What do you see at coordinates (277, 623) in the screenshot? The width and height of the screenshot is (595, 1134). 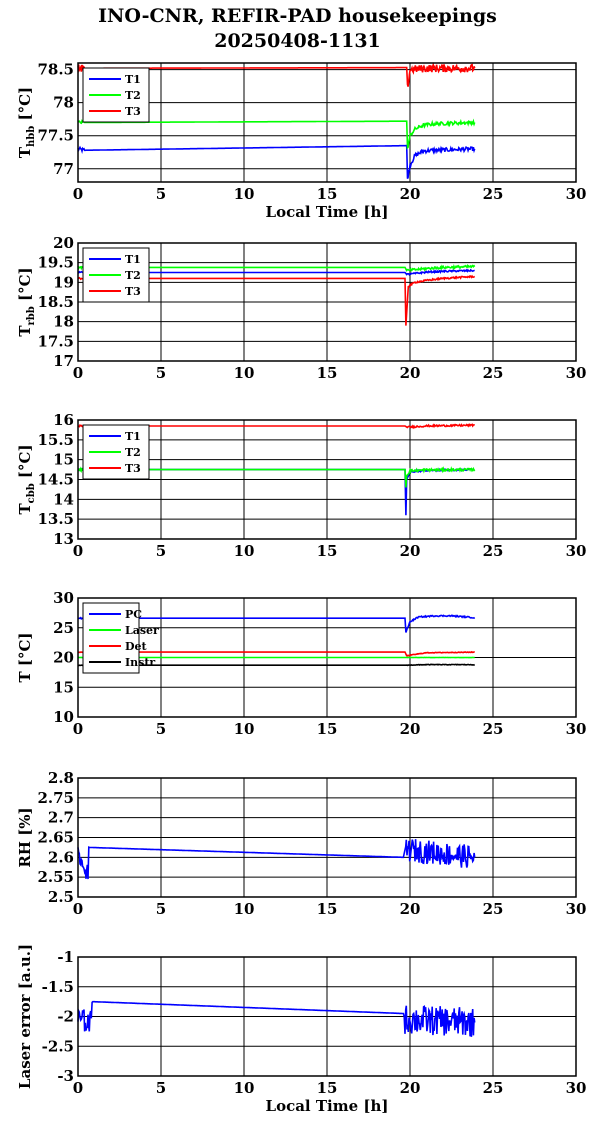 I see `series-line-pc` at bounding box center [277, 623].